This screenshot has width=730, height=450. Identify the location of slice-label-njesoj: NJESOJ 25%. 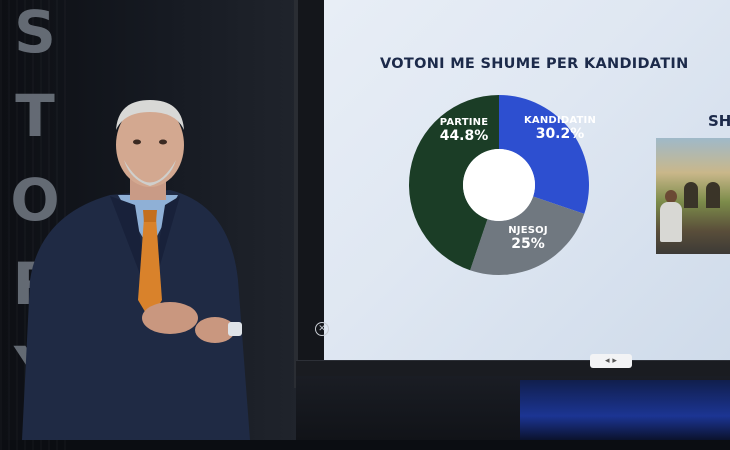
(528, 238).